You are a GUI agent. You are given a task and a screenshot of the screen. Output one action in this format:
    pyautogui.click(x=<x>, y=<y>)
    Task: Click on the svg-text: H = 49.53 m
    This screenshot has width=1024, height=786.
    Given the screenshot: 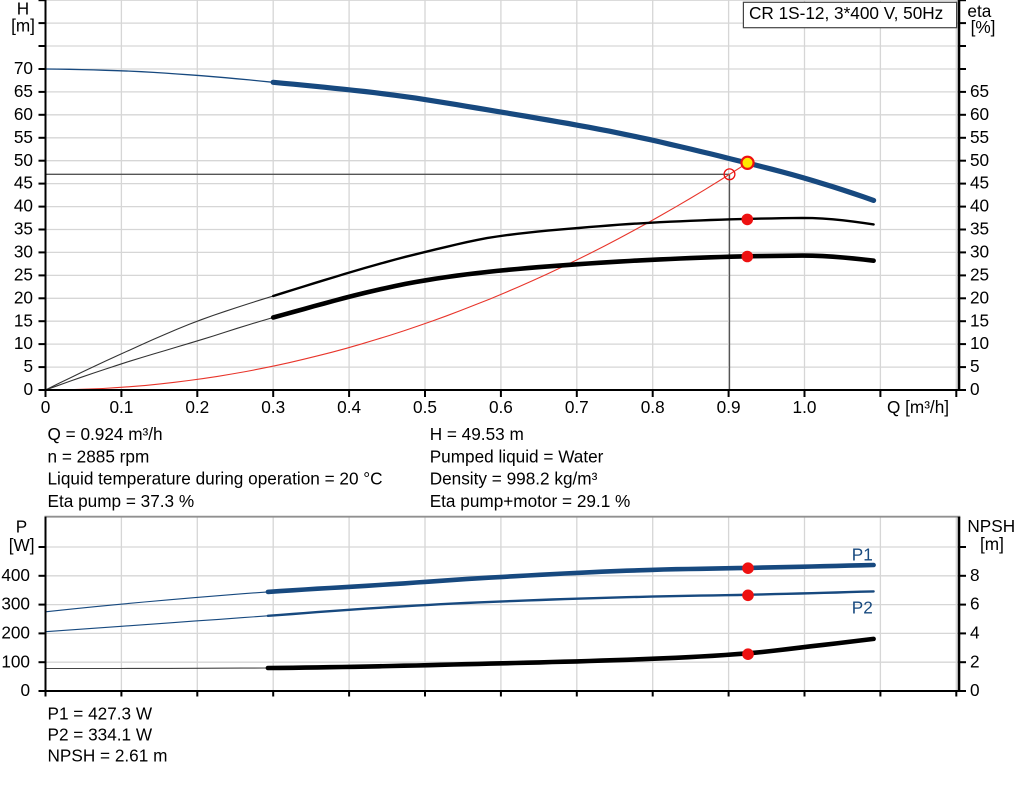 What is the action you would take?
    pyautogui.click(x=477, y=434)
    